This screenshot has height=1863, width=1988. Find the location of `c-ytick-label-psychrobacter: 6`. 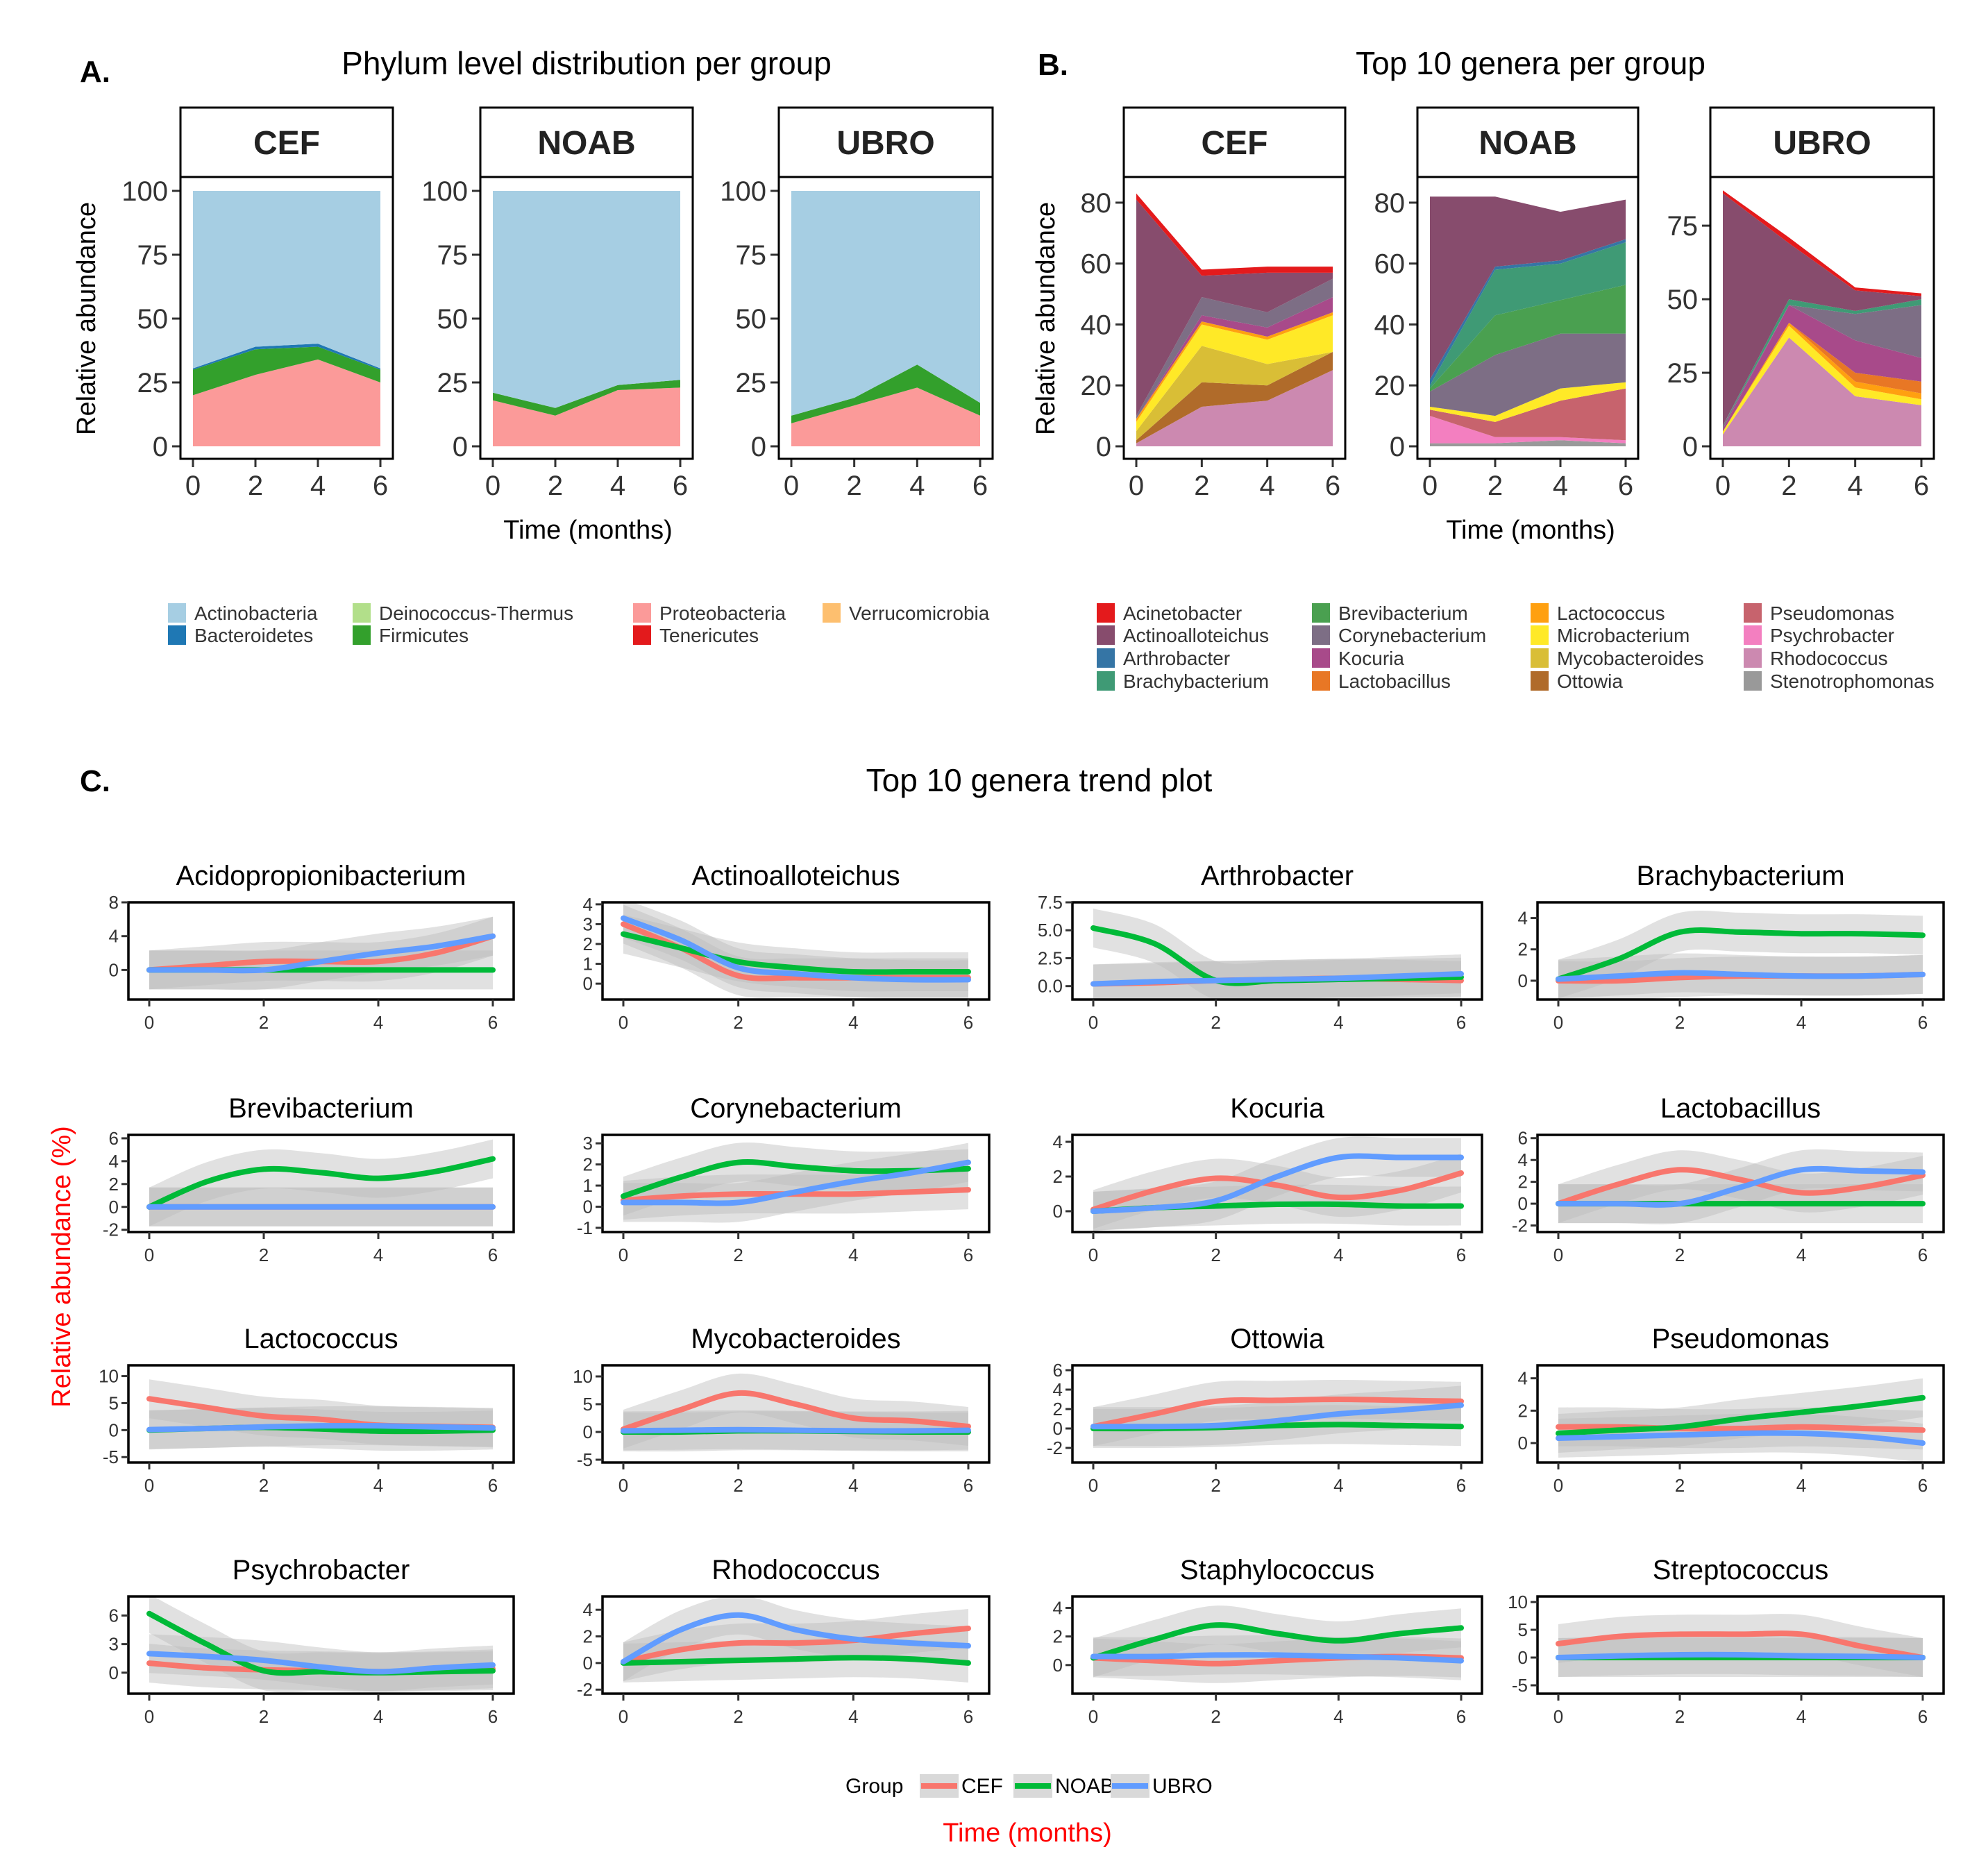

c-ytick-label-psychrobacter: 6 is located at coordinates (114, 1615).